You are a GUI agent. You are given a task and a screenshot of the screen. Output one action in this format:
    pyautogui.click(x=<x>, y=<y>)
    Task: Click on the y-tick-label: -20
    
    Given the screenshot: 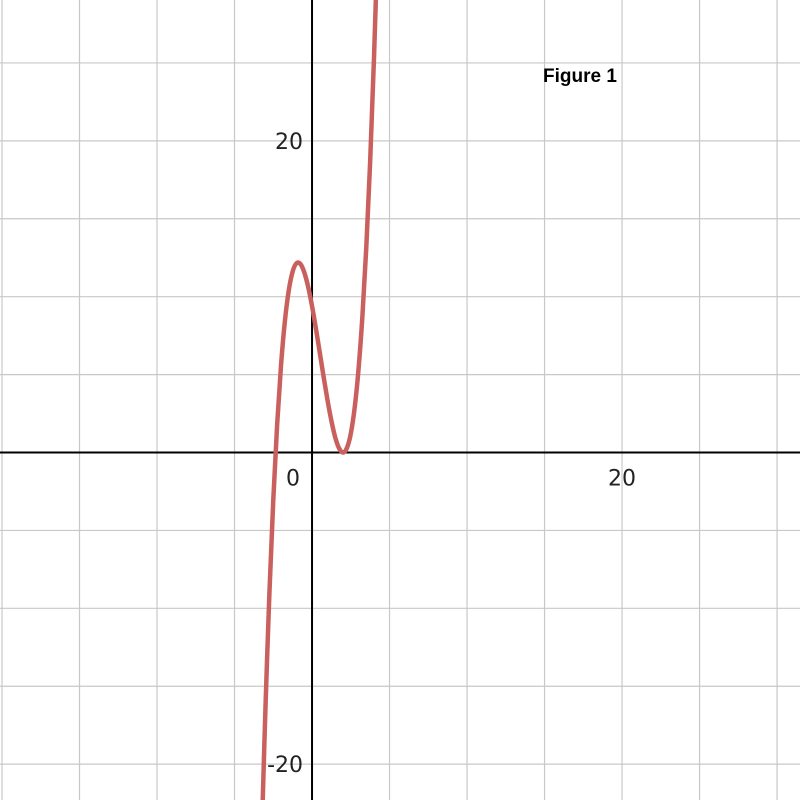 What is the action you would take?
    pyautogui.click(x=285, y=765)
    